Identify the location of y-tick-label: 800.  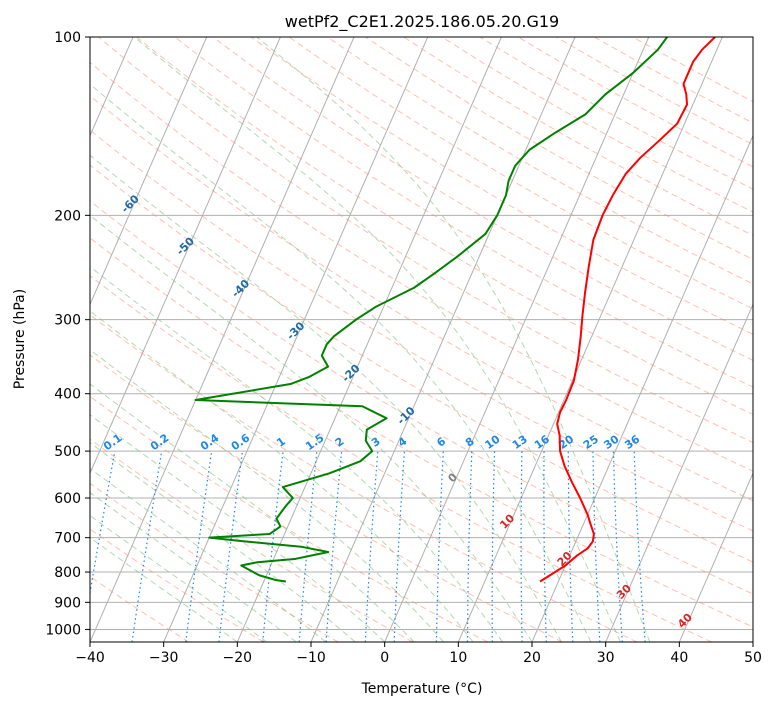
(67, 573).